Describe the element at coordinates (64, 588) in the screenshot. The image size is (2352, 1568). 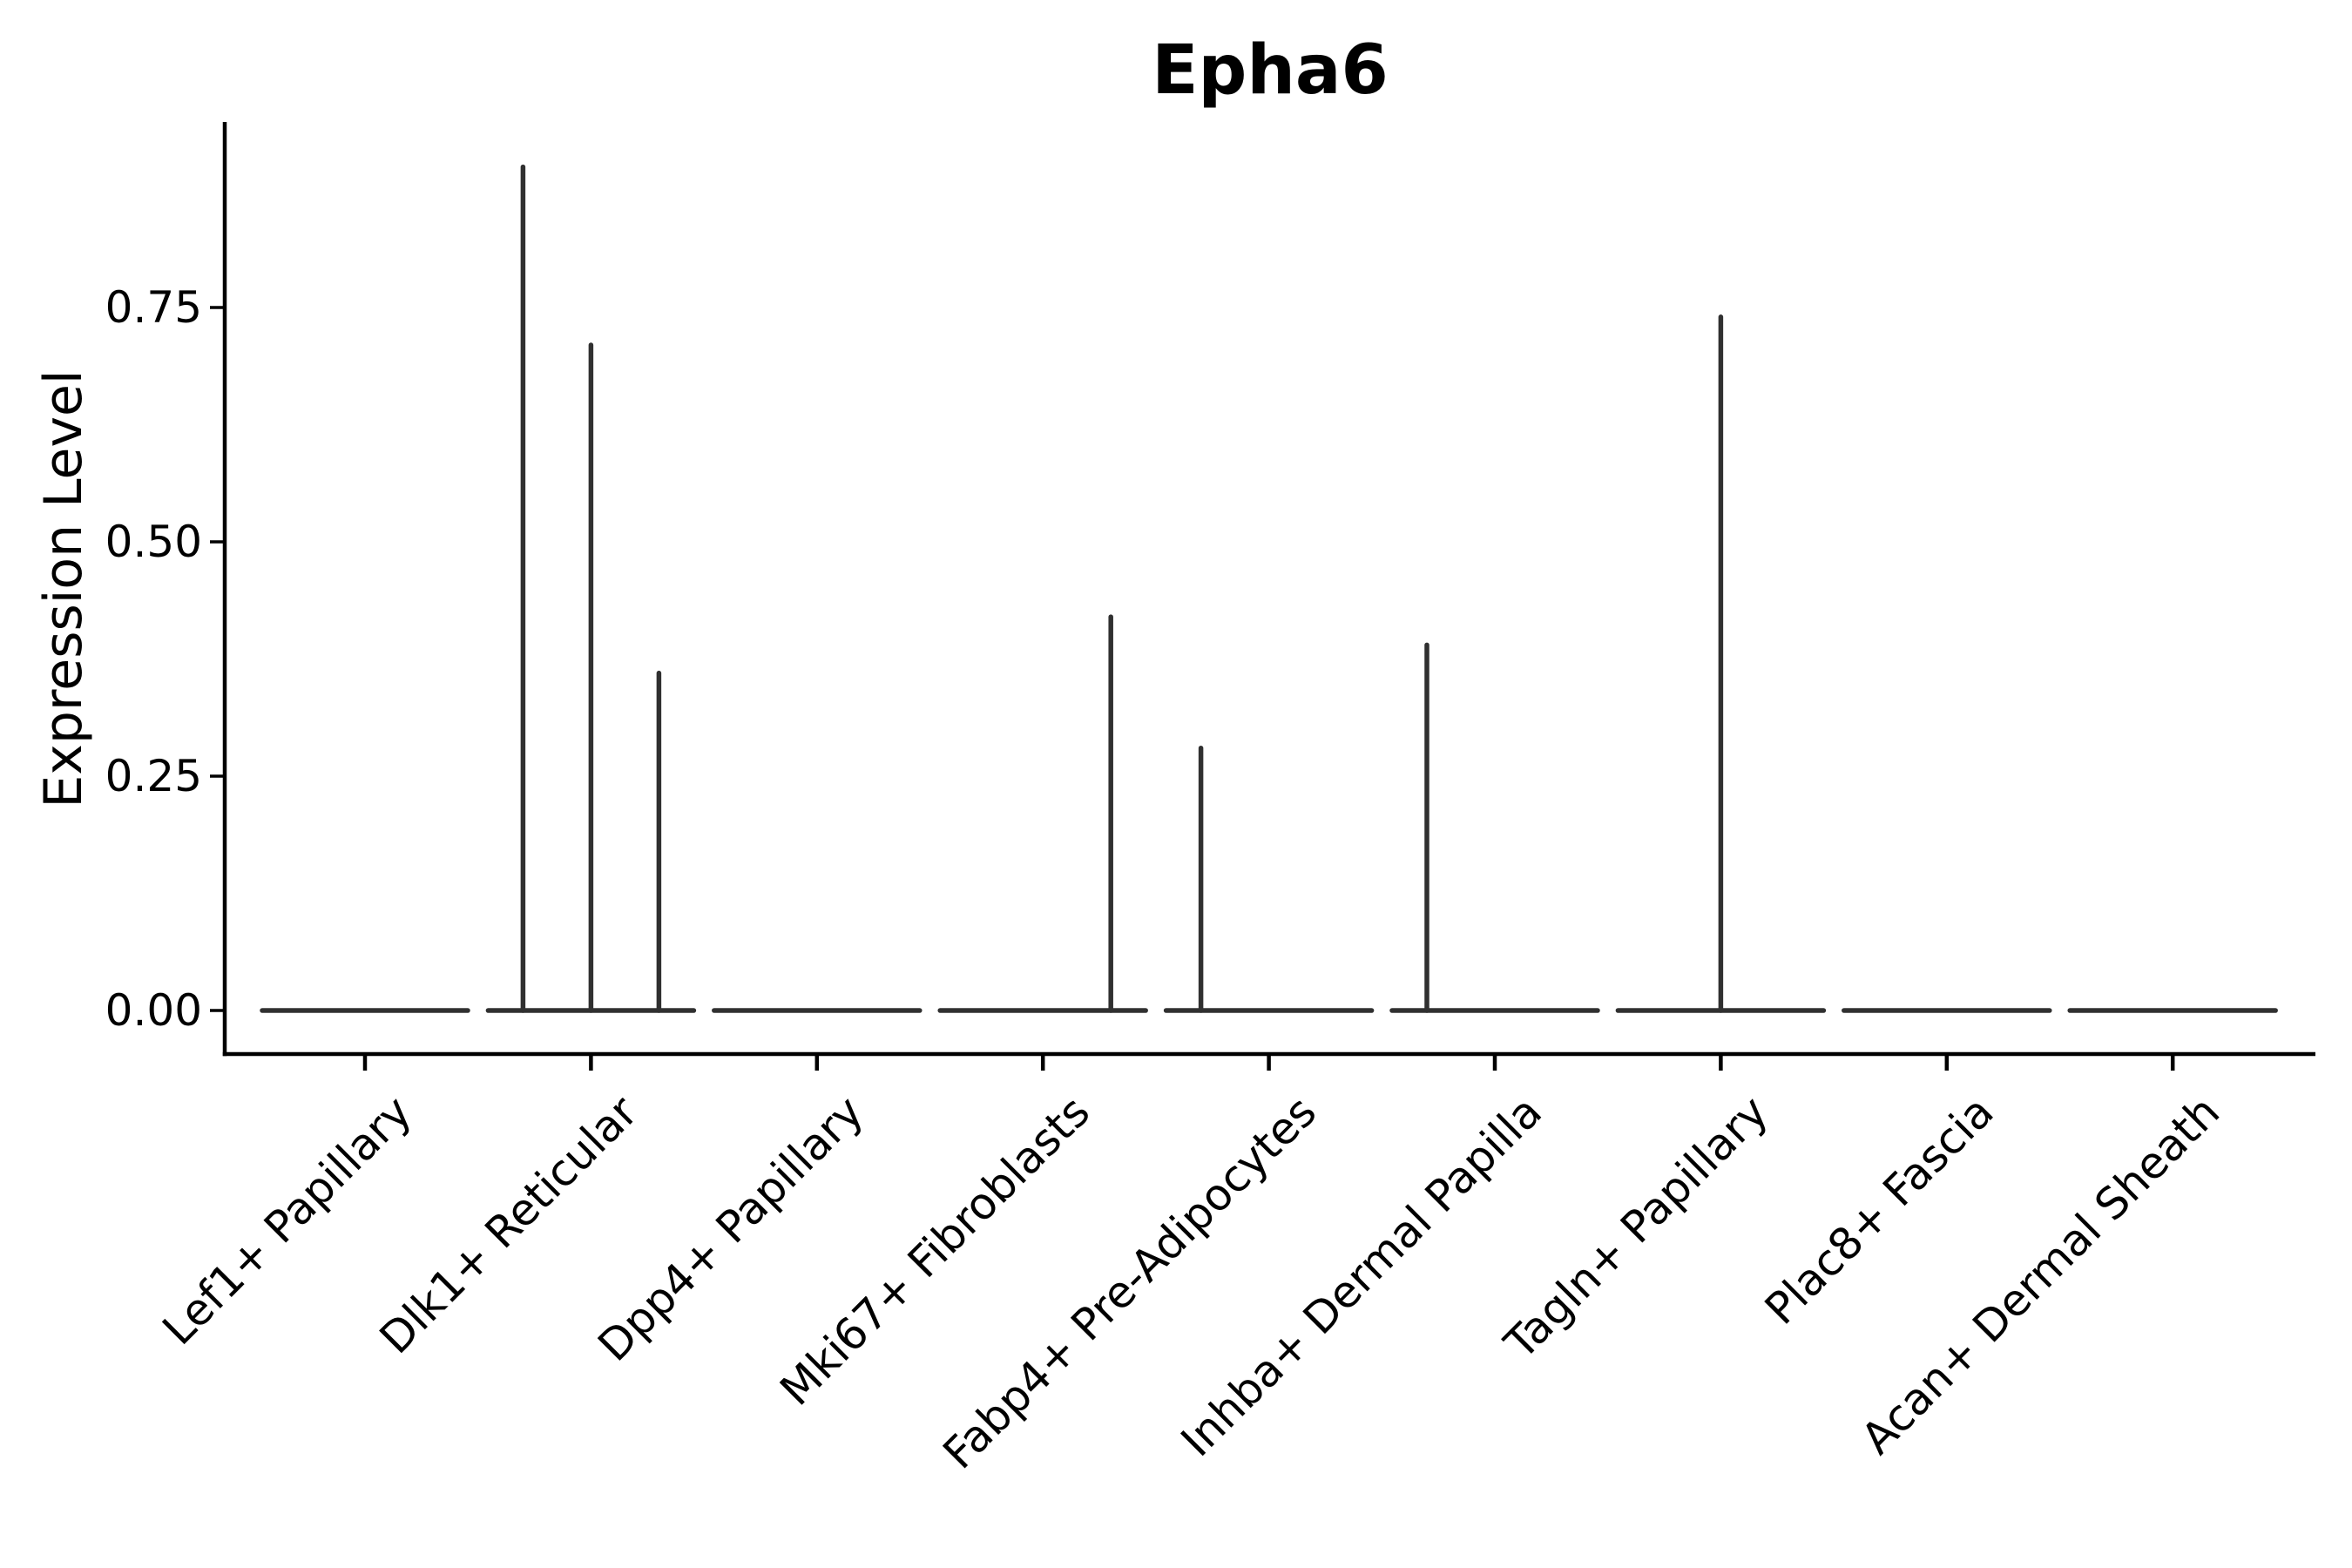
I see `y-axis-title: Expression Level` at that location.